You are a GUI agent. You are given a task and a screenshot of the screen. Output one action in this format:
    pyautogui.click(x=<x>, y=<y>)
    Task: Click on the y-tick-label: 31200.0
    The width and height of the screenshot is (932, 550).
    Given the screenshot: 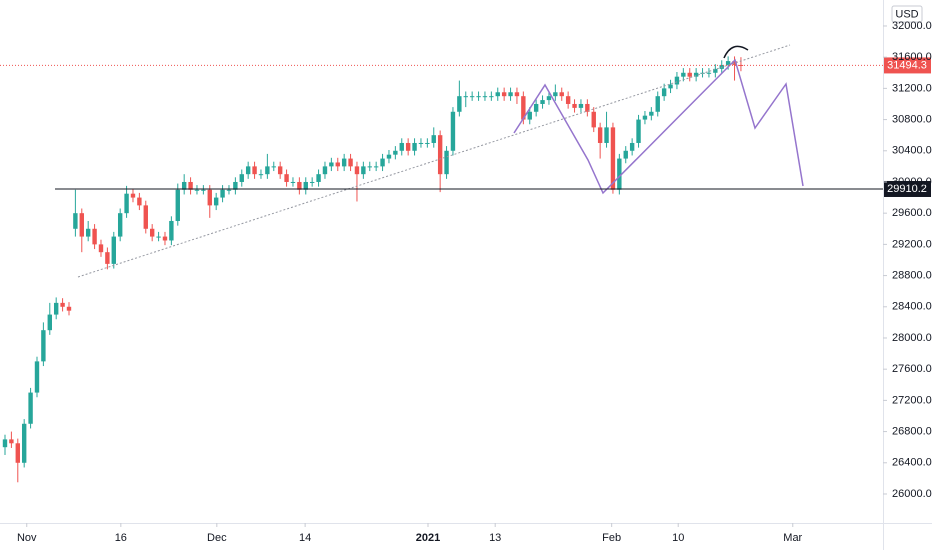 What is the action you would take?
    pyautogui.click(x=912, y=88)
    